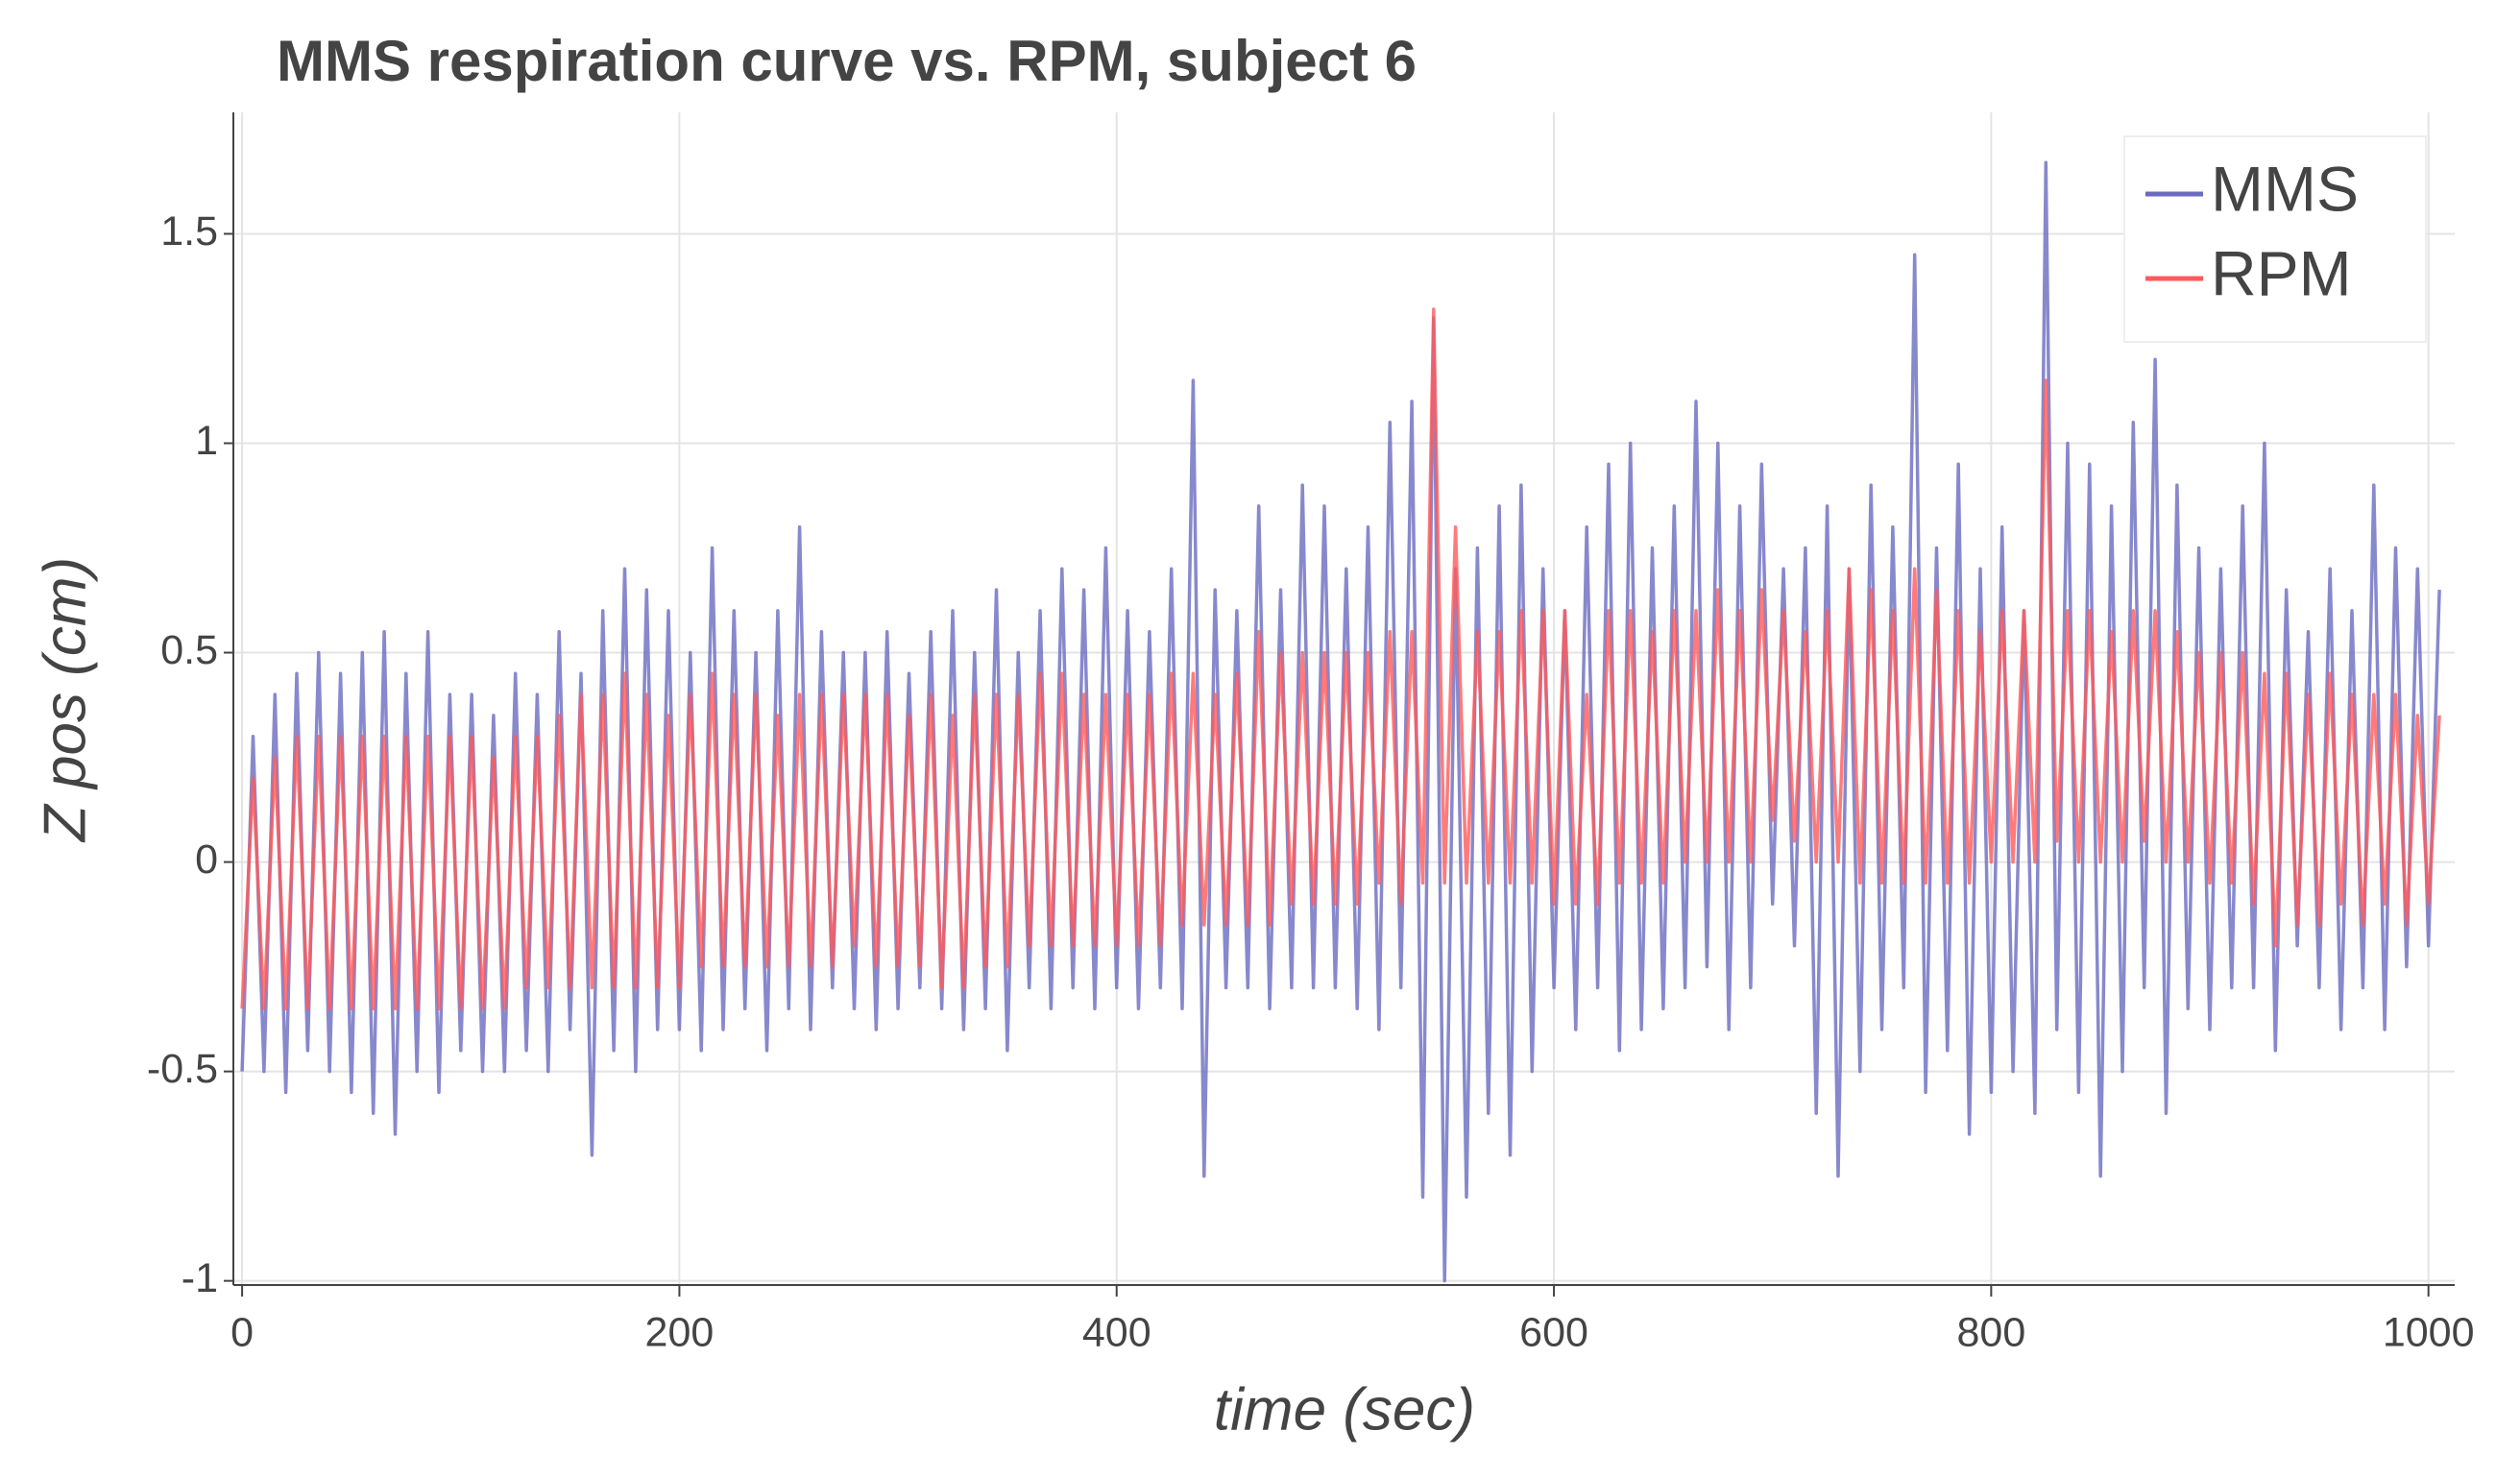 This screenshot has height=1480, width=2520. Describe the element at coordinates (65, 700) in the screenshot. I see `y-axis-title: Z pos (cm)` at that location.